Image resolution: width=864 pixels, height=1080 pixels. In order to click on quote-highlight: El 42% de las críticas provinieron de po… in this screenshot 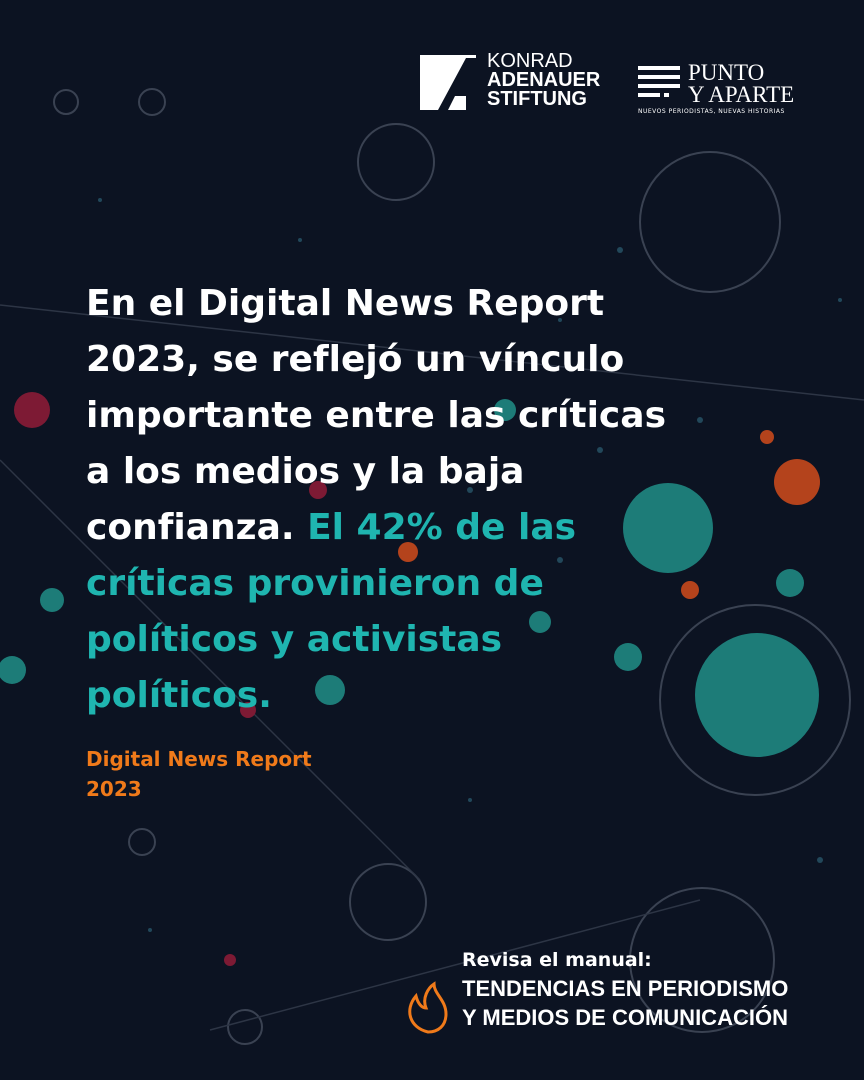, I will do `click(331, 611)`.